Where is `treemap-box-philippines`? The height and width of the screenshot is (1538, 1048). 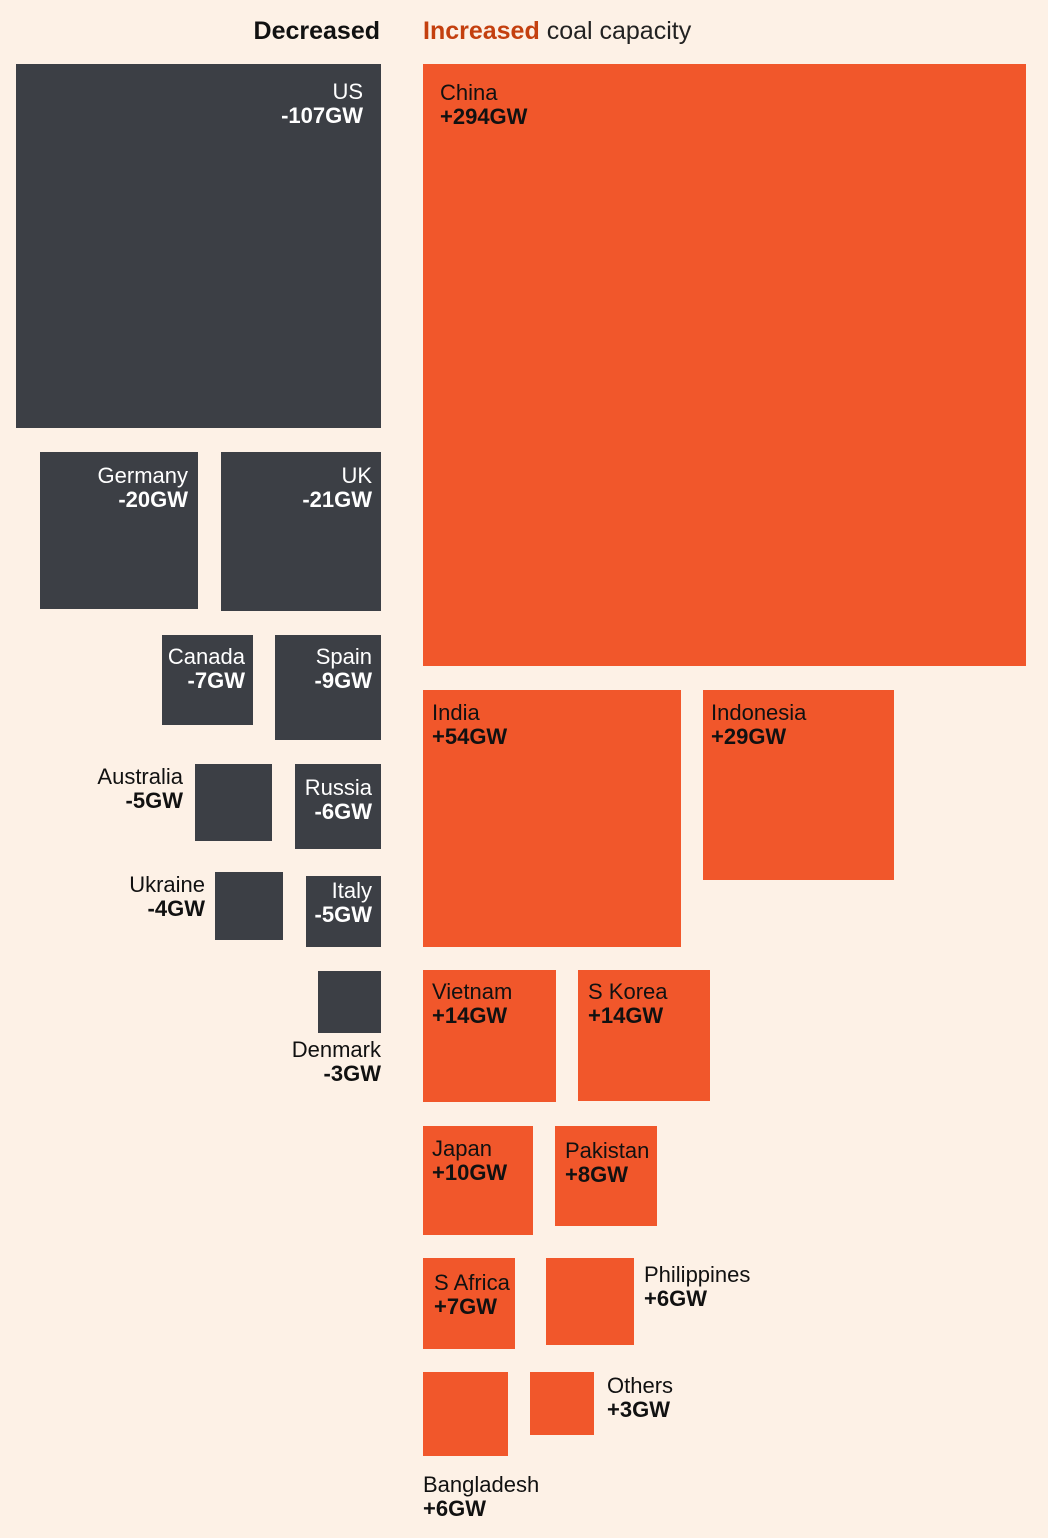 treemap-box-philippines is located at coordinates (590, 1301).